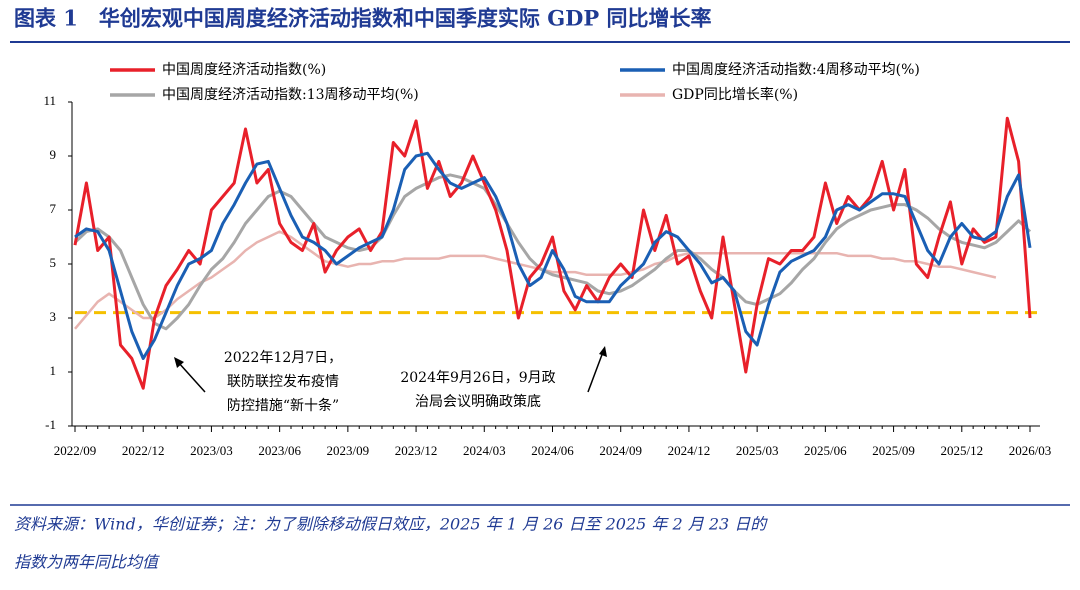  Describe the element at coordinates (279, 450) in the screenshot. I see `x-tick-label: 2023/06` at that location.